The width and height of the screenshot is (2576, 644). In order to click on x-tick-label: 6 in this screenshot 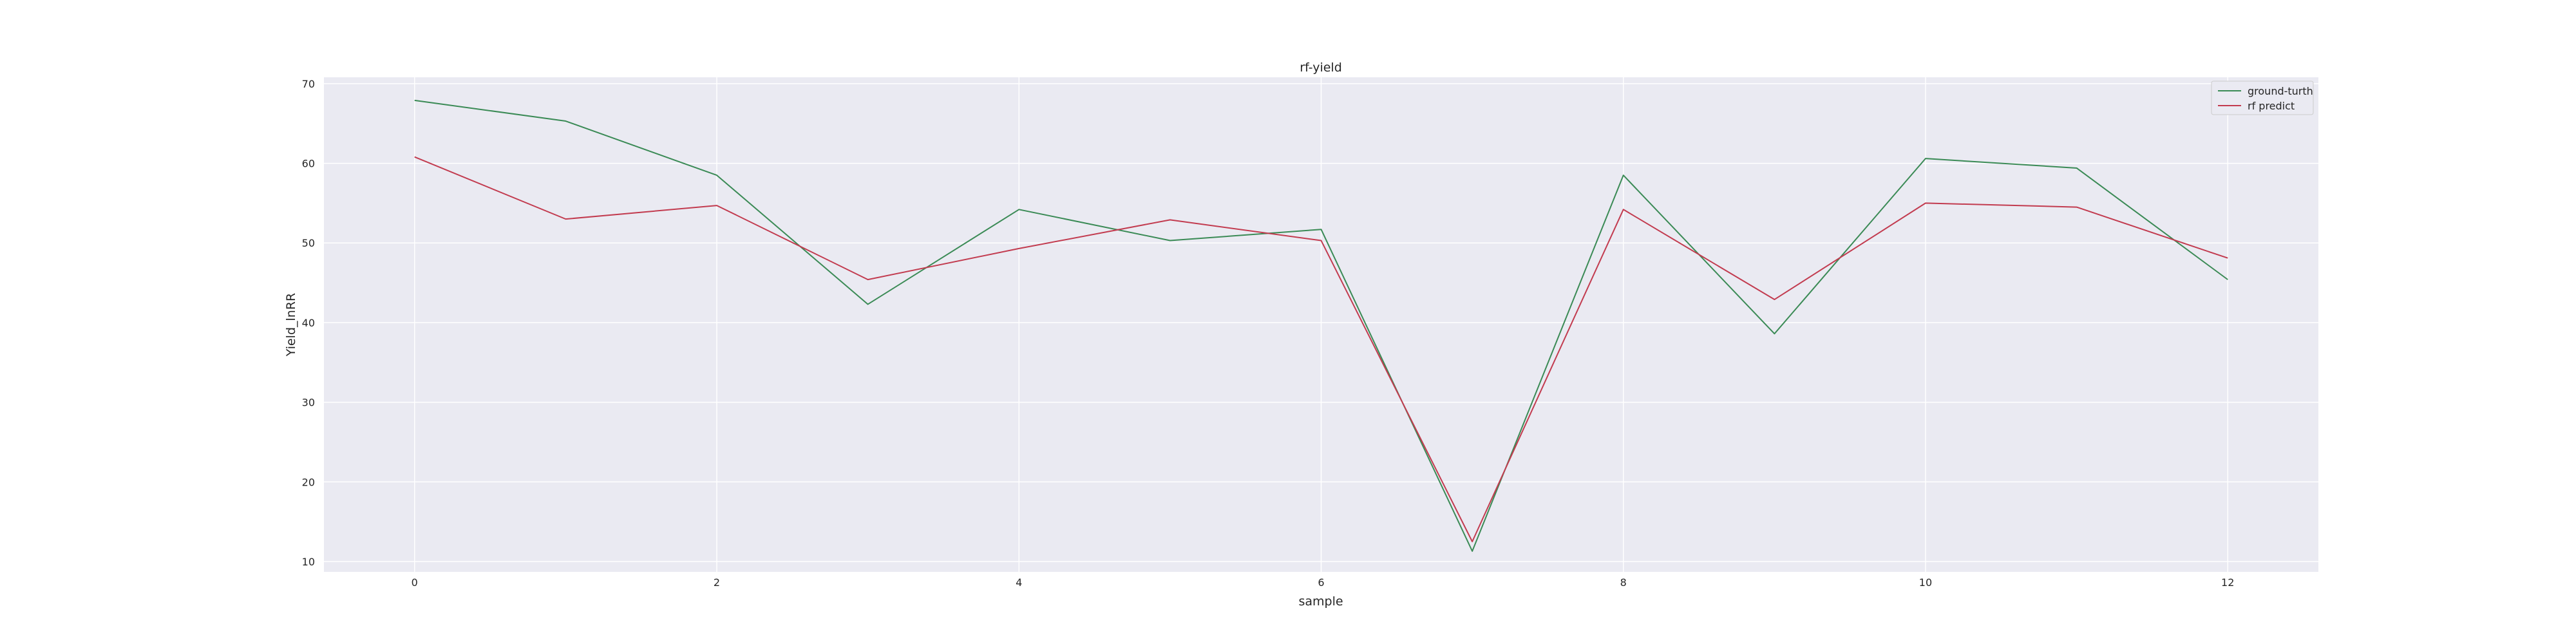, I will do `click(1321, 582)`.